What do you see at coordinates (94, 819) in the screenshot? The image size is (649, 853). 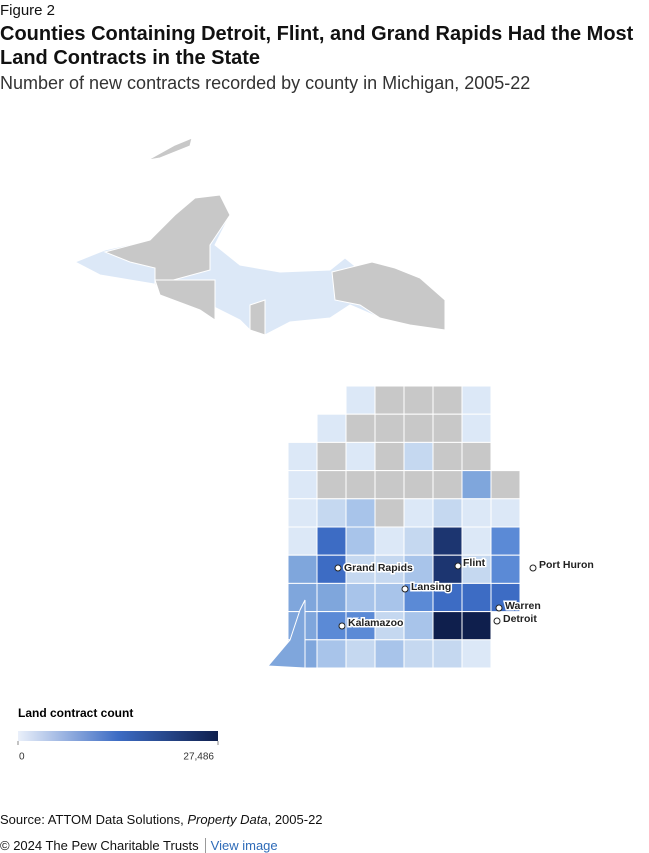 I see `source-prefix: Source: ATTOM Data Solutions,` at bounding box center [94, 819].